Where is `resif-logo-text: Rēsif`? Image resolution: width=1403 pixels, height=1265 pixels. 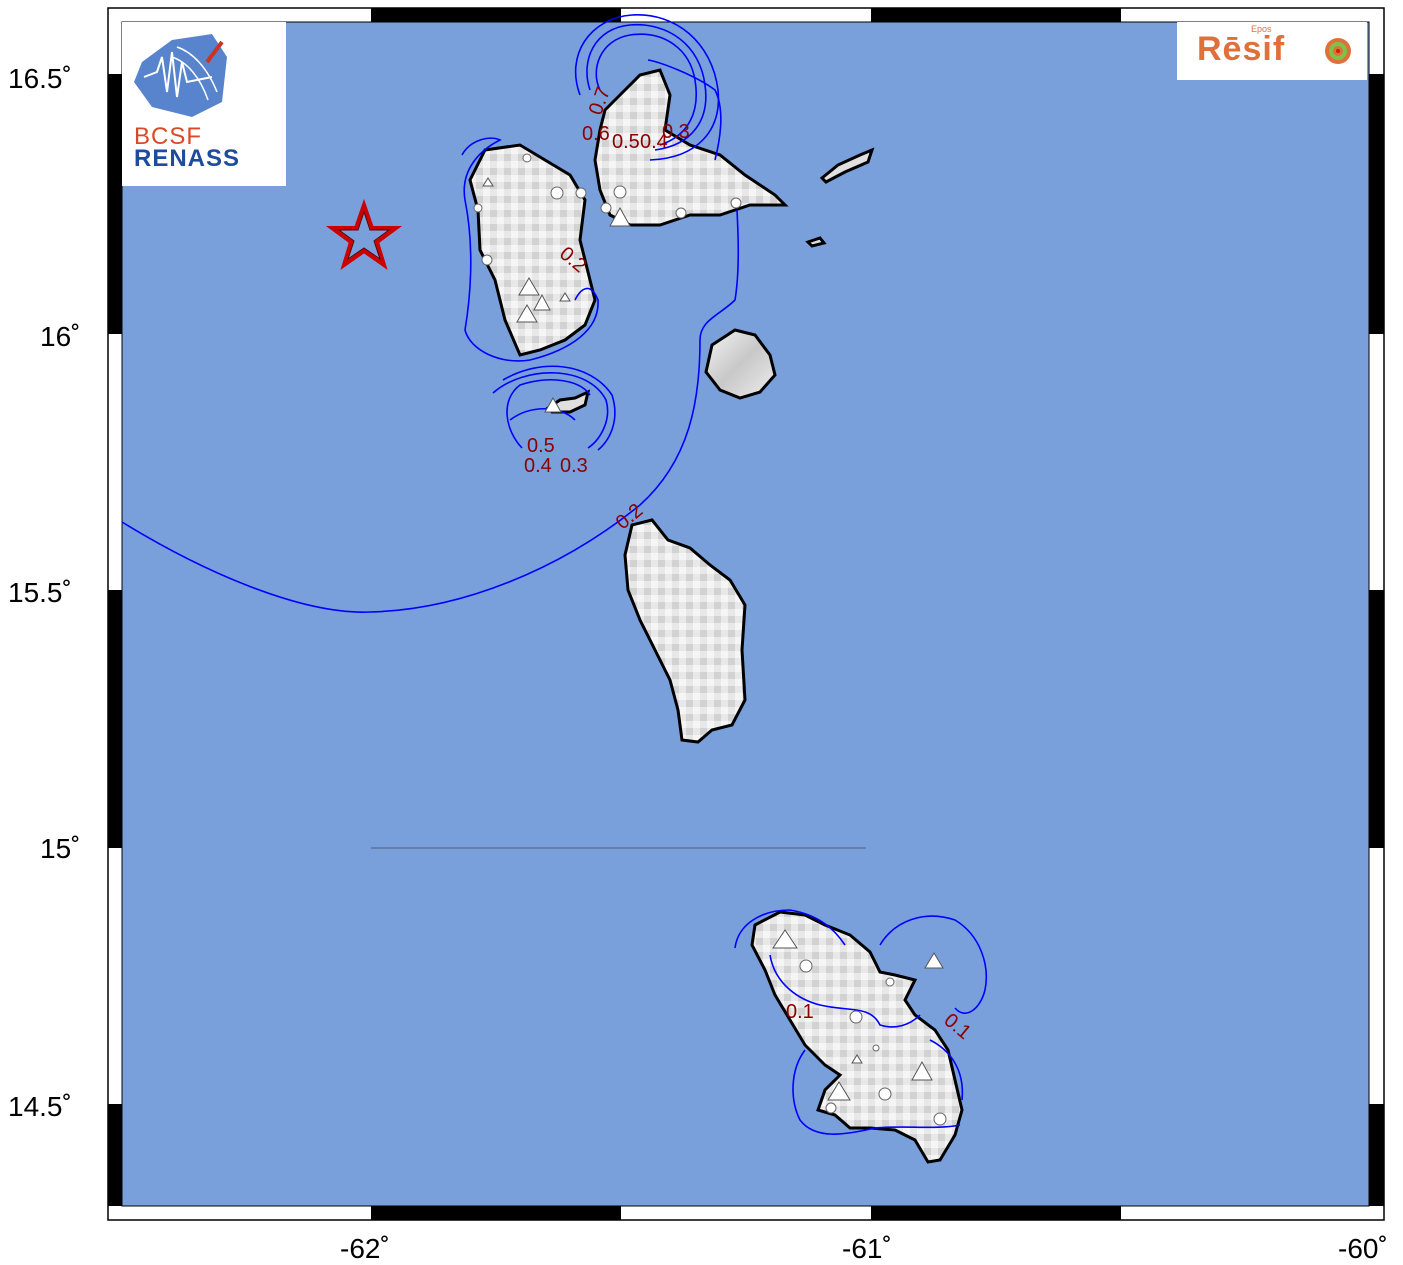 resif-logo-text: Rēsif is located at coordinates (1241, 49).